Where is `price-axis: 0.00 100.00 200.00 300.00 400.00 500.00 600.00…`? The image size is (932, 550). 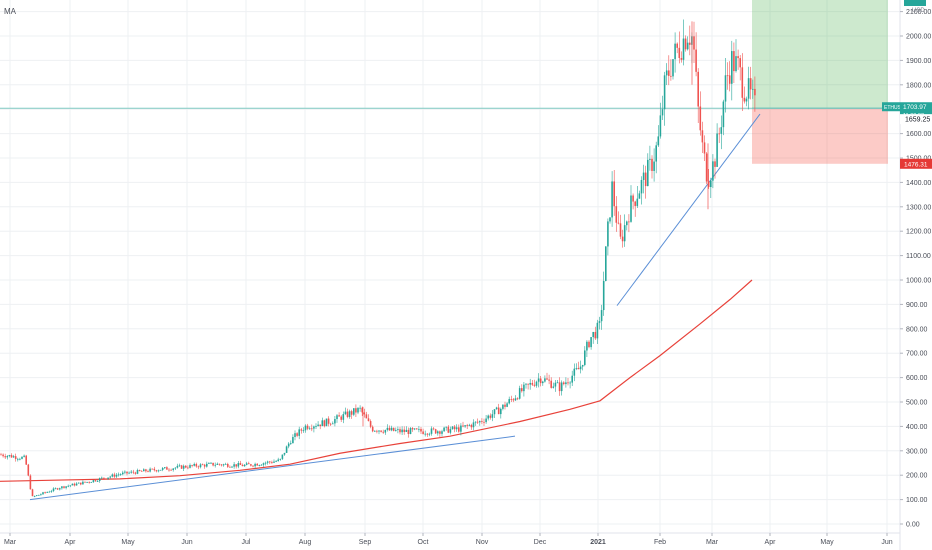
price-axis: 0.00 100.00 200.00 300.00 400.00 500.00 600.00… is located at coordinates (915, 275).